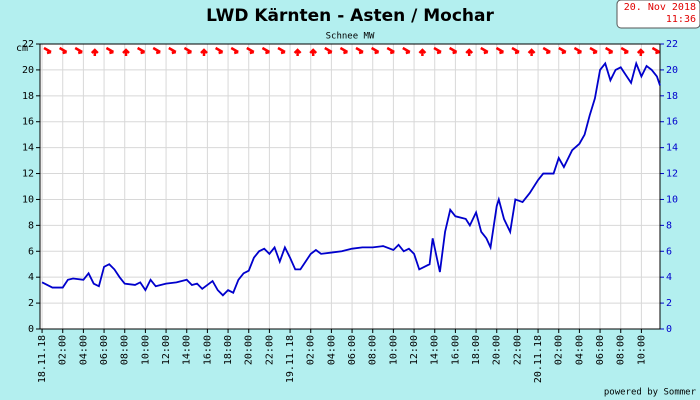 Image resolution: width=700 pixels, height=400 pixels. I want to click on y-unit: cm, so click(22, 48).